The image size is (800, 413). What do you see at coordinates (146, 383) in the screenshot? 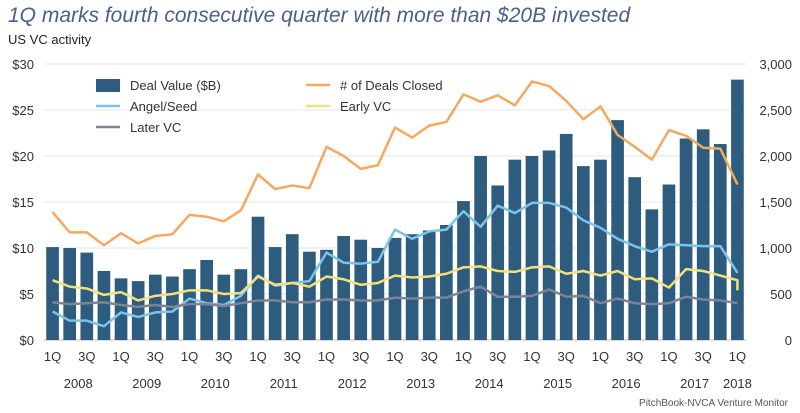
I see `year-label: 2009` at bounding box center [146, 383].